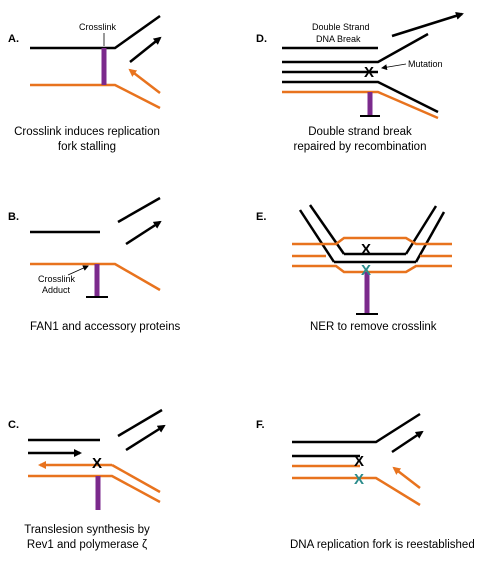 The width and height of the screenshot is (480, 570). Describe the element at coordinates (13, 217) in the screenshot. I see `panel-letter: B.` at that location.